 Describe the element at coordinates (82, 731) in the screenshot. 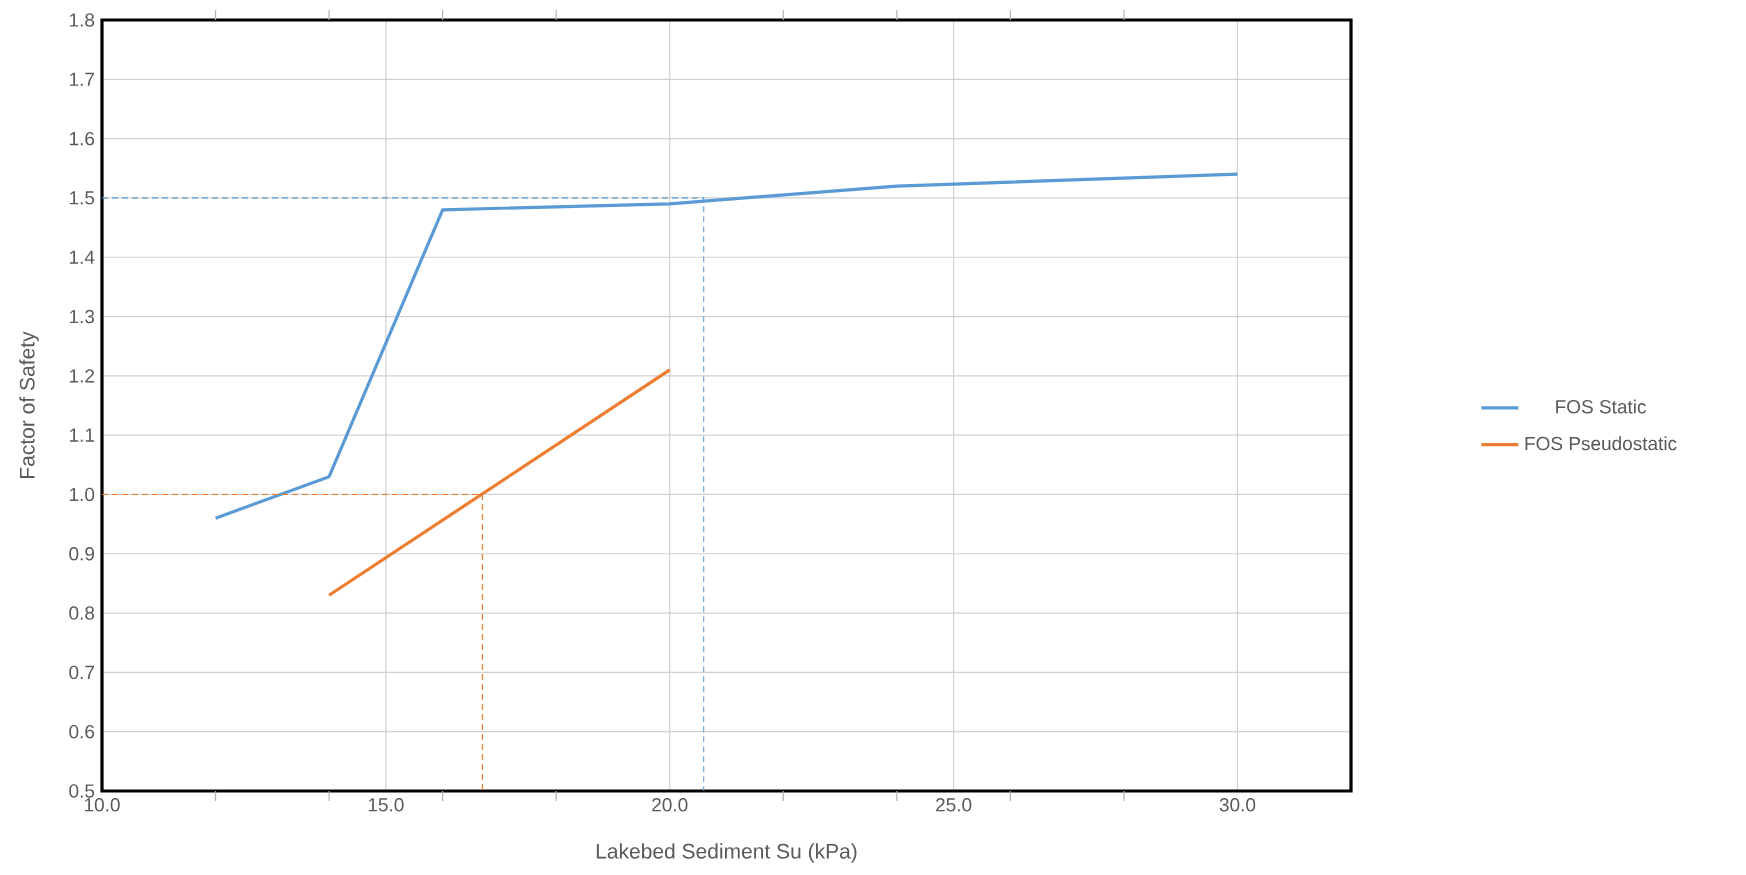

I see `y-tick-label: 0.6` at that location.